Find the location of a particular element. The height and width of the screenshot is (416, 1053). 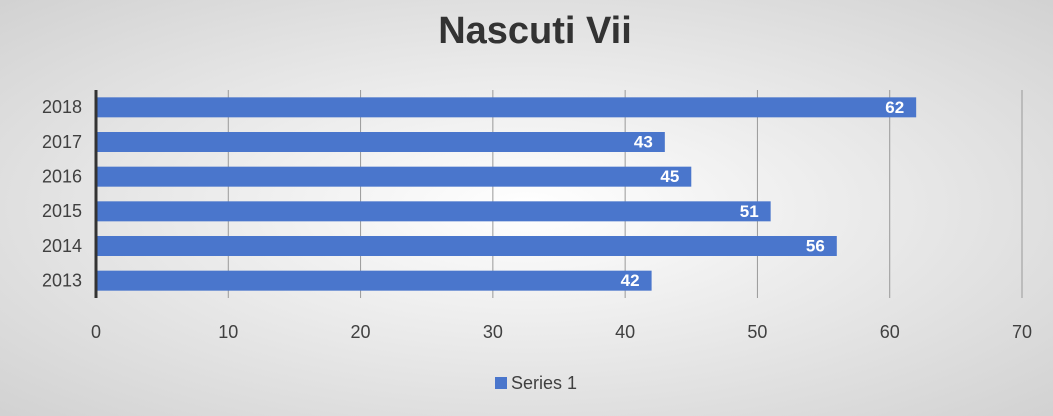

data-label: 56 is located at coordinates (815, 245).